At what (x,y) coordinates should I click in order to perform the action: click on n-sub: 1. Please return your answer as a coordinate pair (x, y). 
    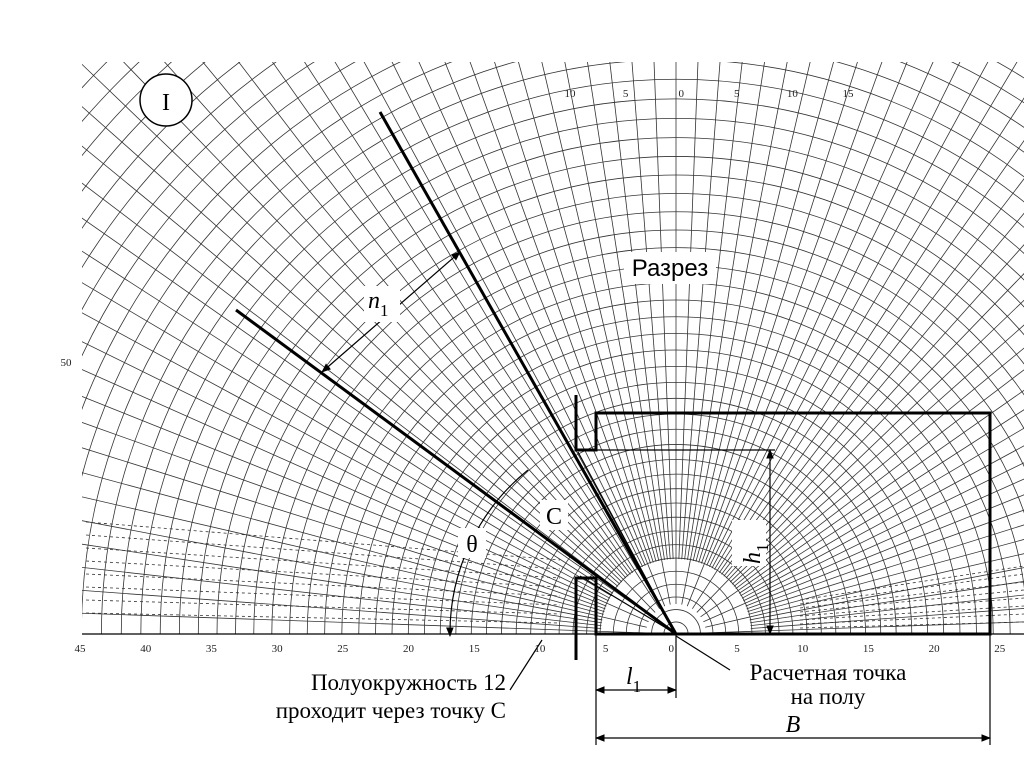
    Looking at the image, I should click on (384, 310).